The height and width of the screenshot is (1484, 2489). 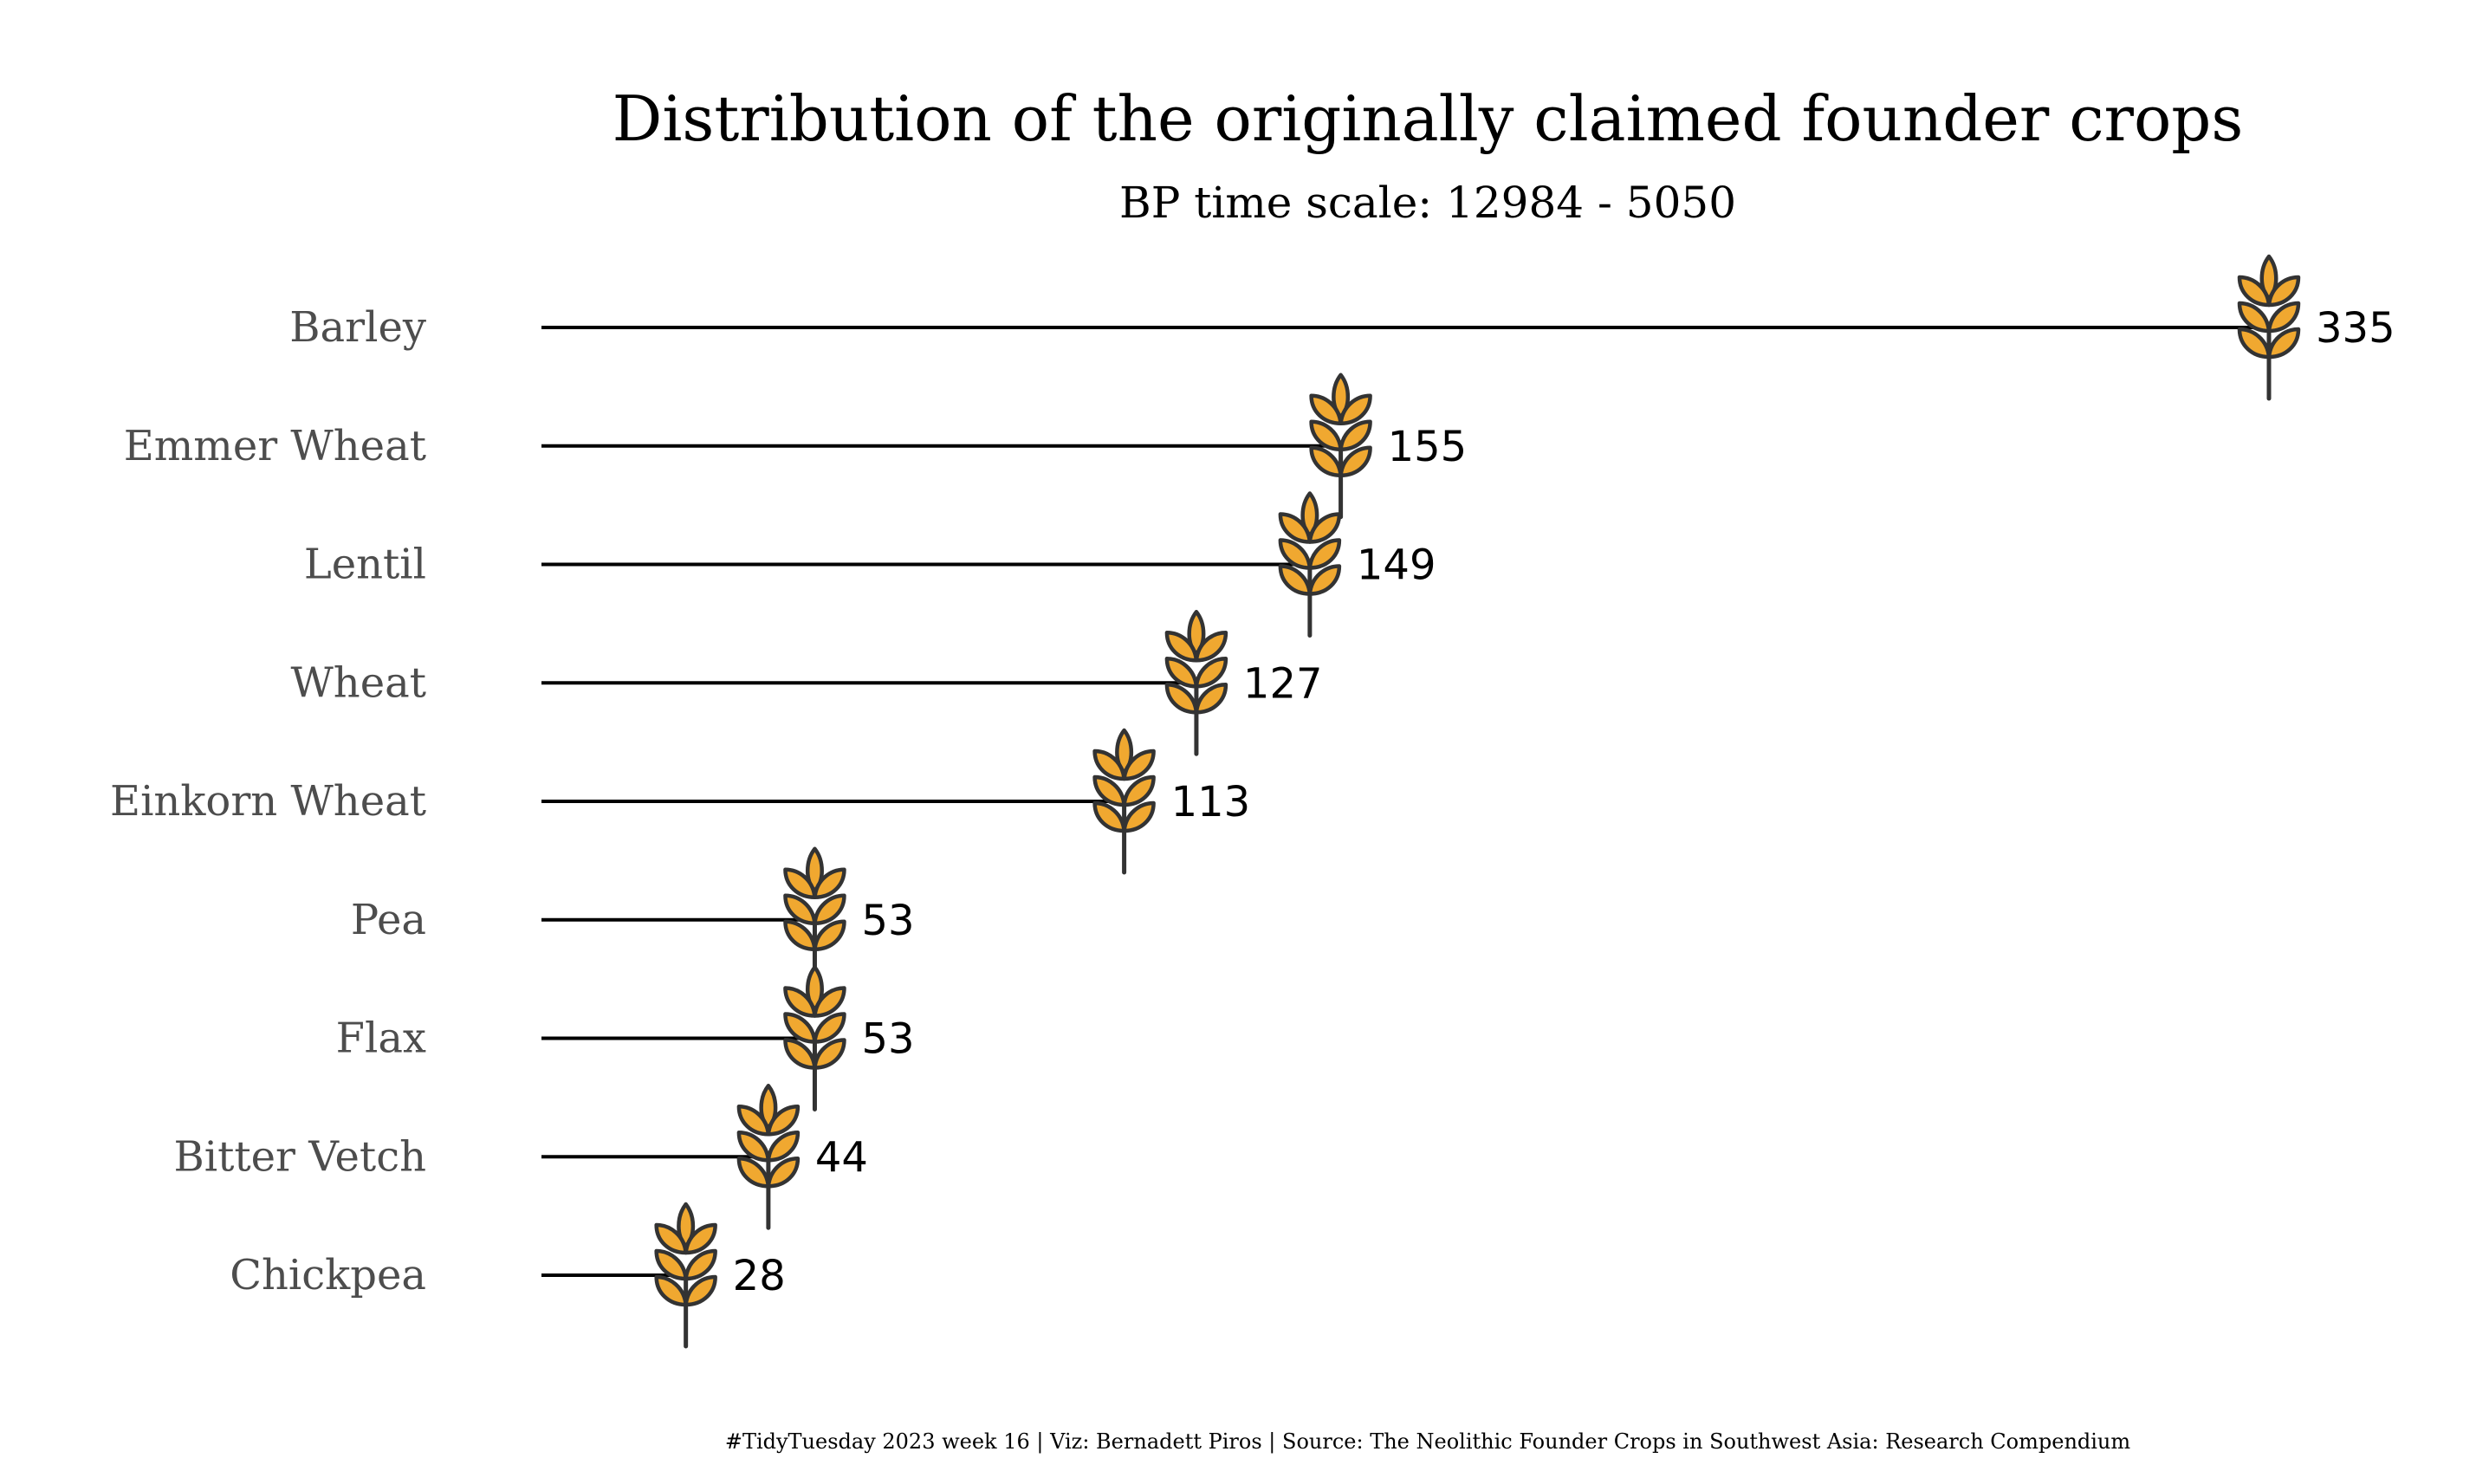 What do you see at coordinates (680, 801) in the screenshot?
I see `row-einkorn-wheat: Einkorn Wheat 113` at bounding box center [680, 801].